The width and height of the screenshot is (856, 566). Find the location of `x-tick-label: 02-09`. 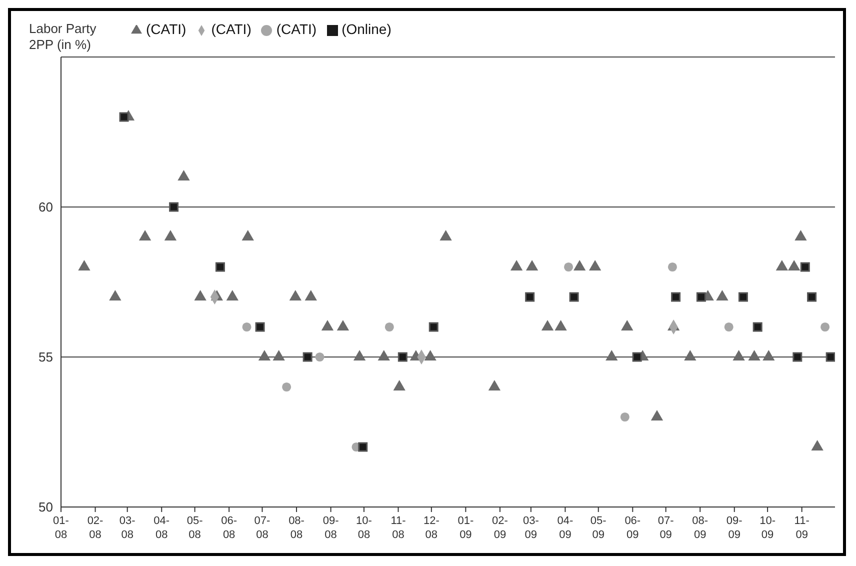

x-tick-label: 02-09 is located at coordinates (500, 528).